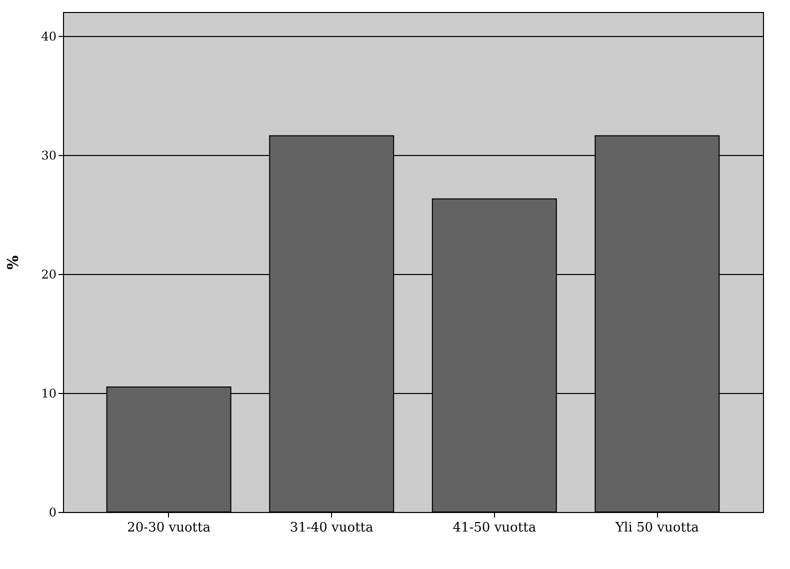  Describe the element at coordinates (48, 155) in the screenshot. I see `y-tick-label: 30` at that location.